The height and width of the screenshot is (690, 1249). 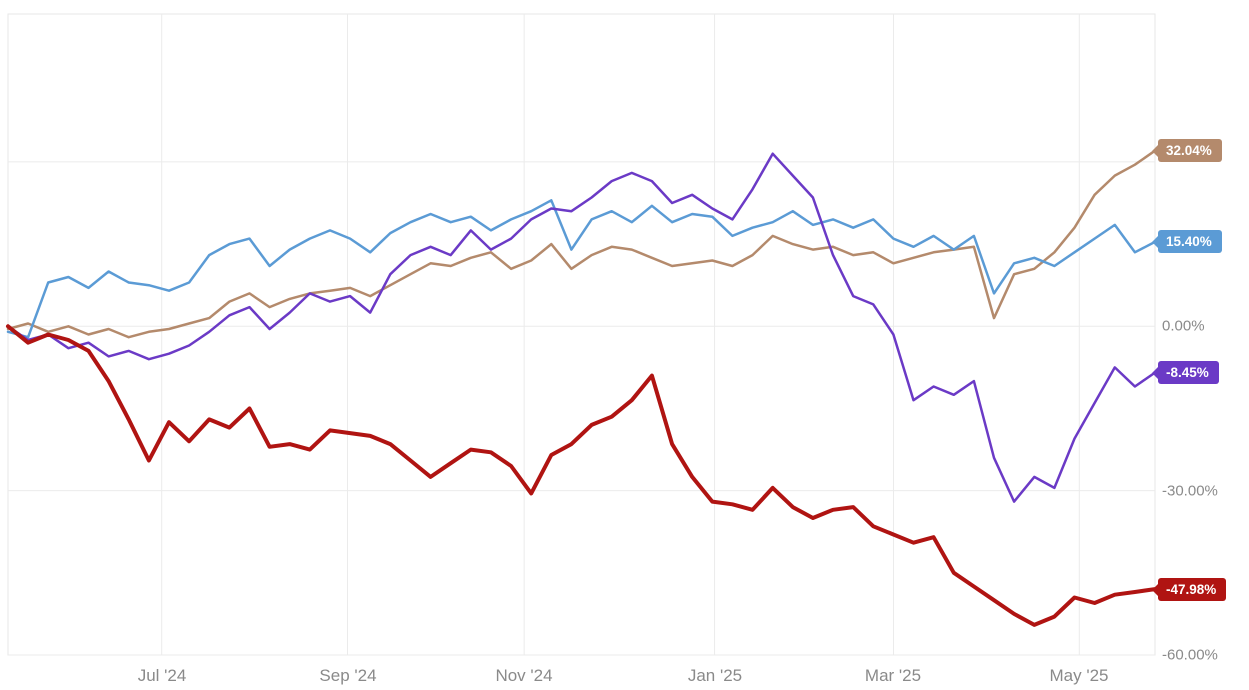 What do you see at coordinates (1183, 326) in the screenshot?
I see `y-tick-label-0: 0.00%` at bounding box center [1183, 326].